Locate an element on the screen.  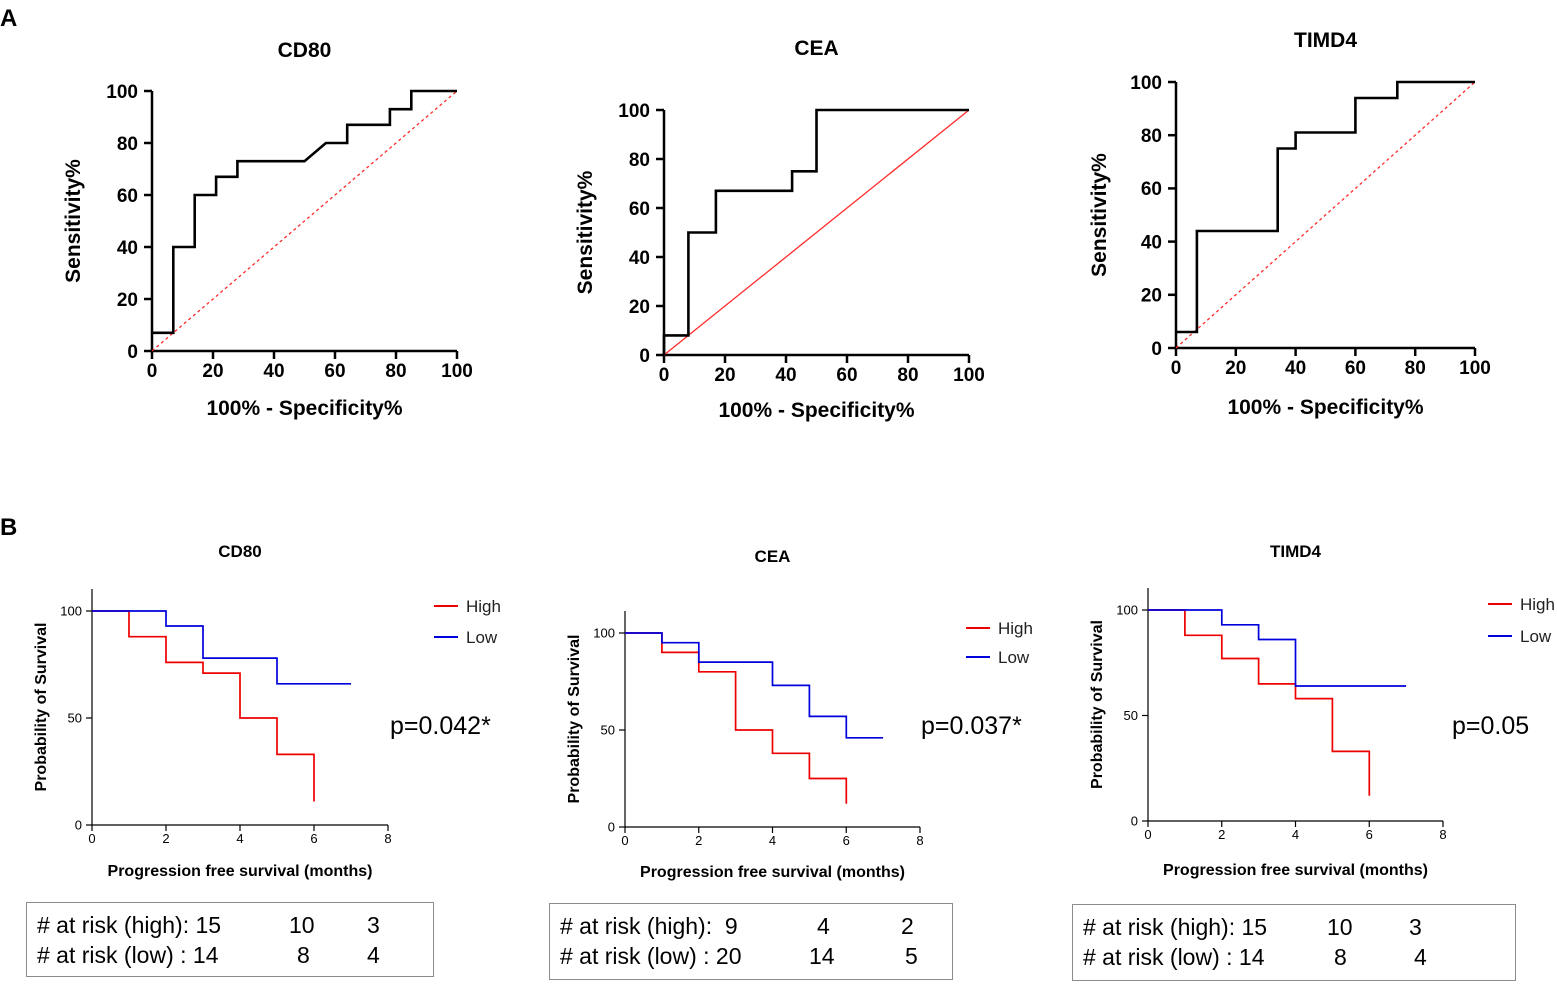
series-roc is located at coordinates (304, 212).